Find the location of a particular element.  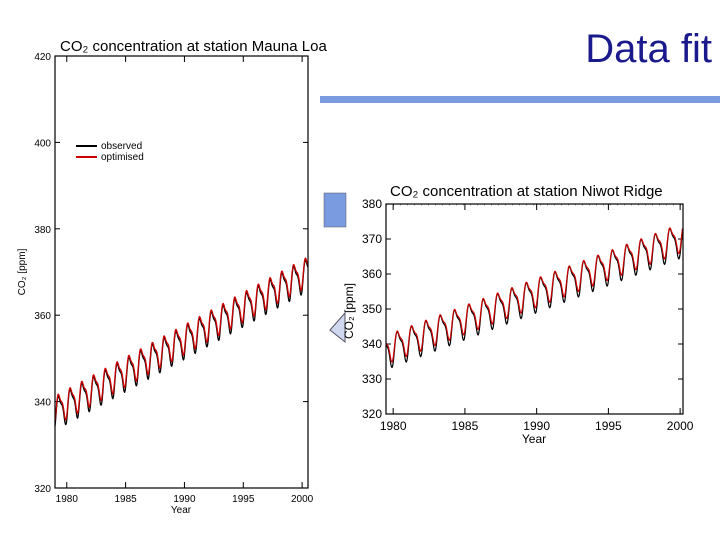

series-line-observed is located at coordinates (534, 298).